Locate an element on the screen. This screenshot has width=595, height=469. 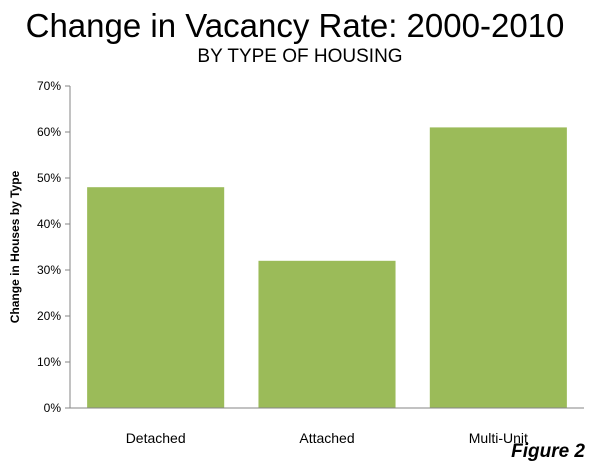
bar-attached is located at coordinates (327, 334).